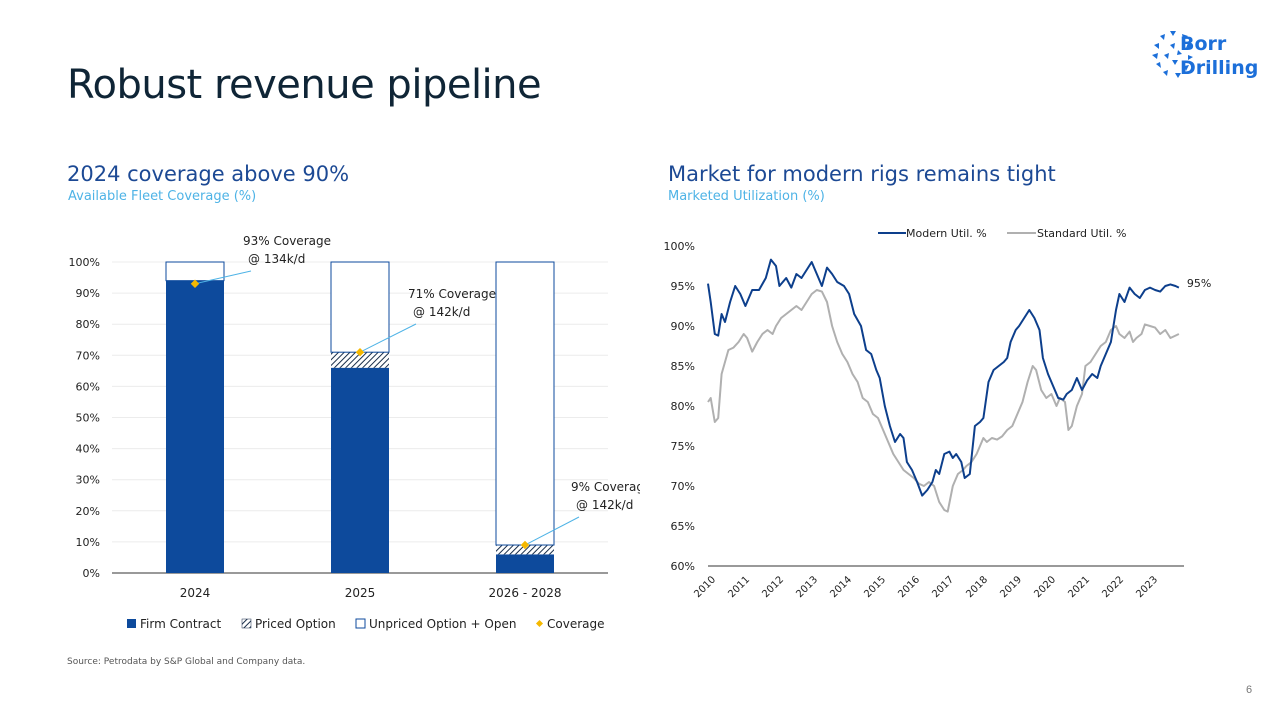 The width and height of the screenshot is (1280, 720). I want to click on modern-util-line, so click(943, 377).